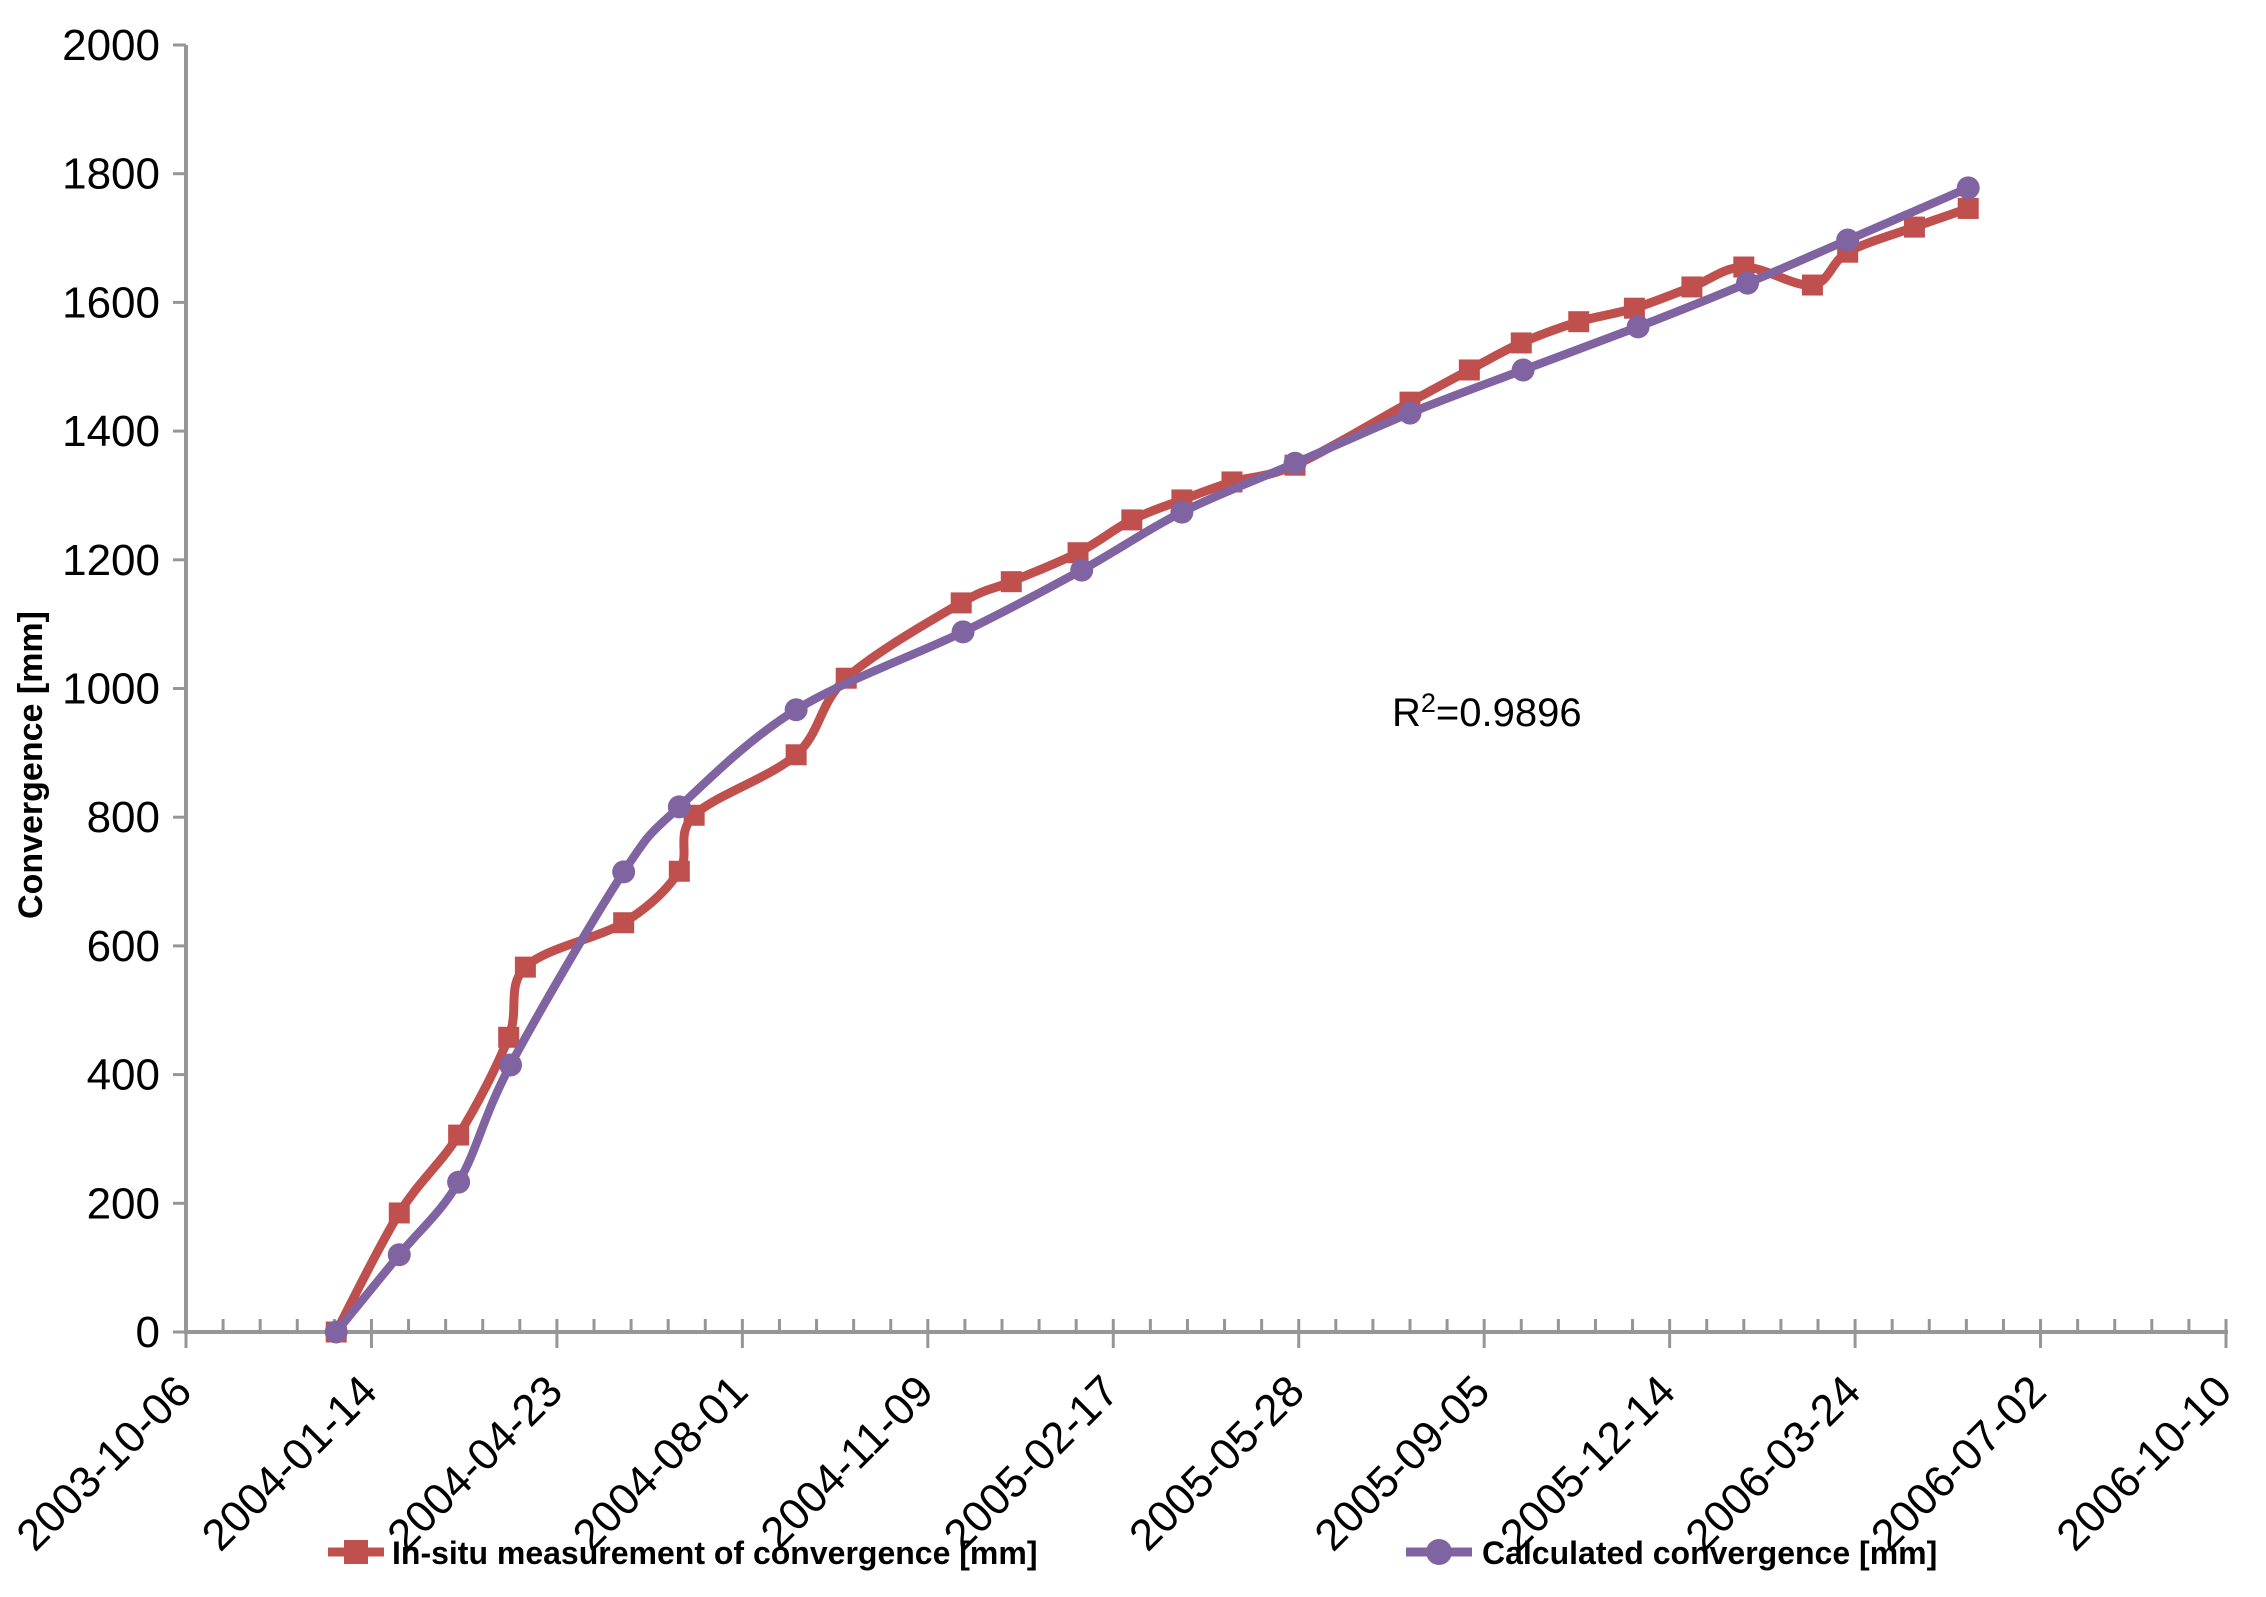 This screenshot has width=2266, height=1597. Describe the element at coordinates (123, 946) in the screenshot. I see `y-tick-label: 600` at that location.